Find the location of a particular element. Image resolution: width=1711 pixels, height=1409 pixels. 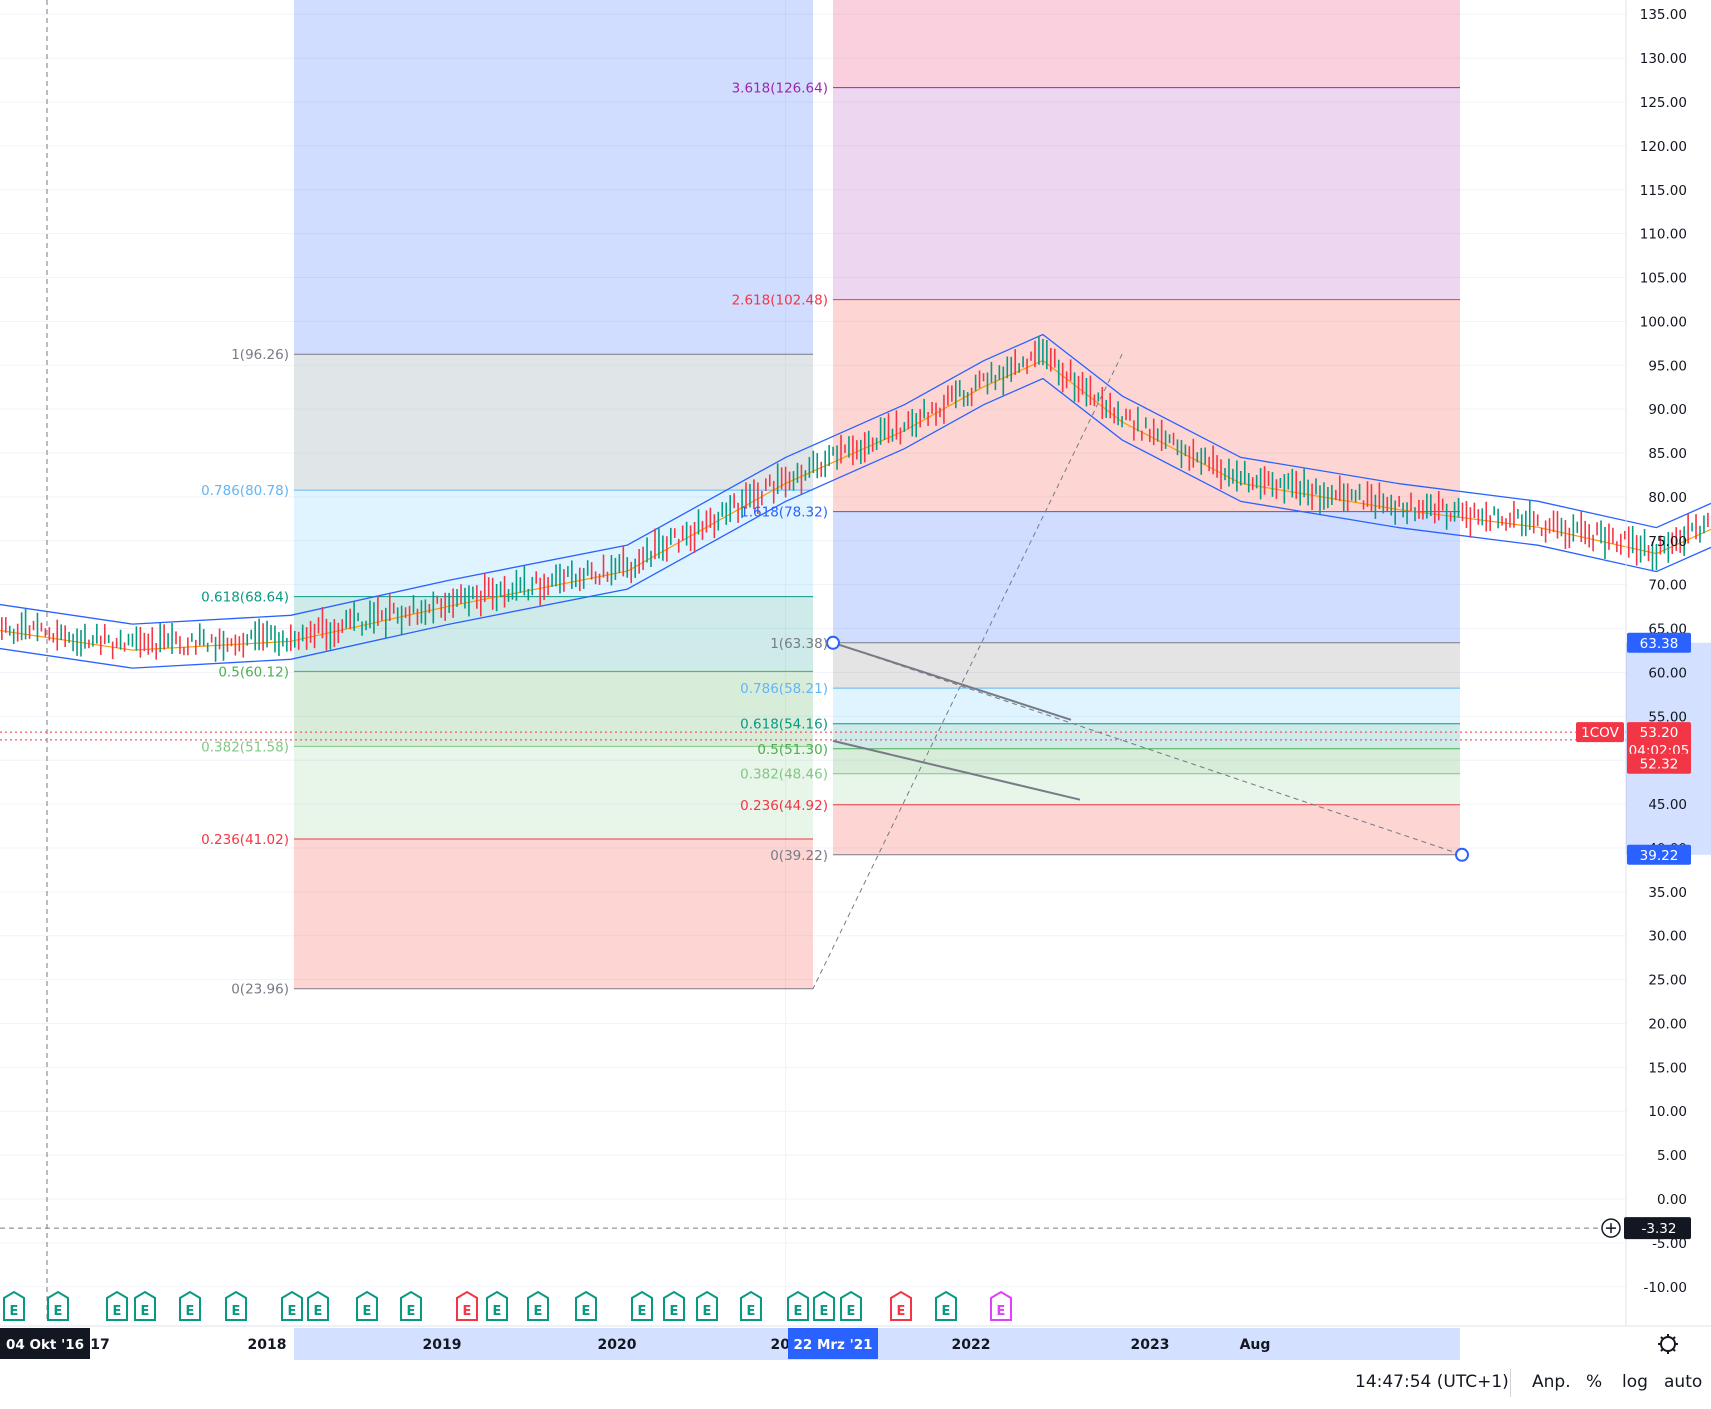

fib2-level-label: 2.618(102.48) is located at coordinates (780, 301).